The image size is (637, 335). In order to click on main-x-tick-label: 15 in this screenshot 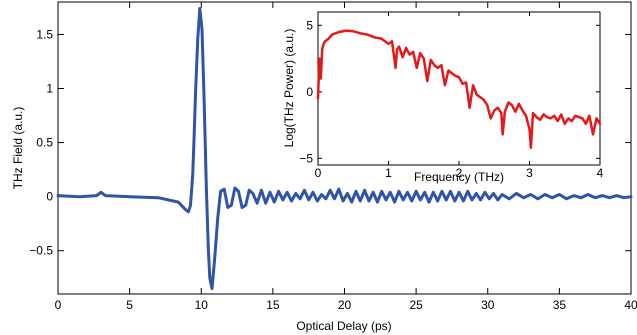, I will do `click(273, 305)`.